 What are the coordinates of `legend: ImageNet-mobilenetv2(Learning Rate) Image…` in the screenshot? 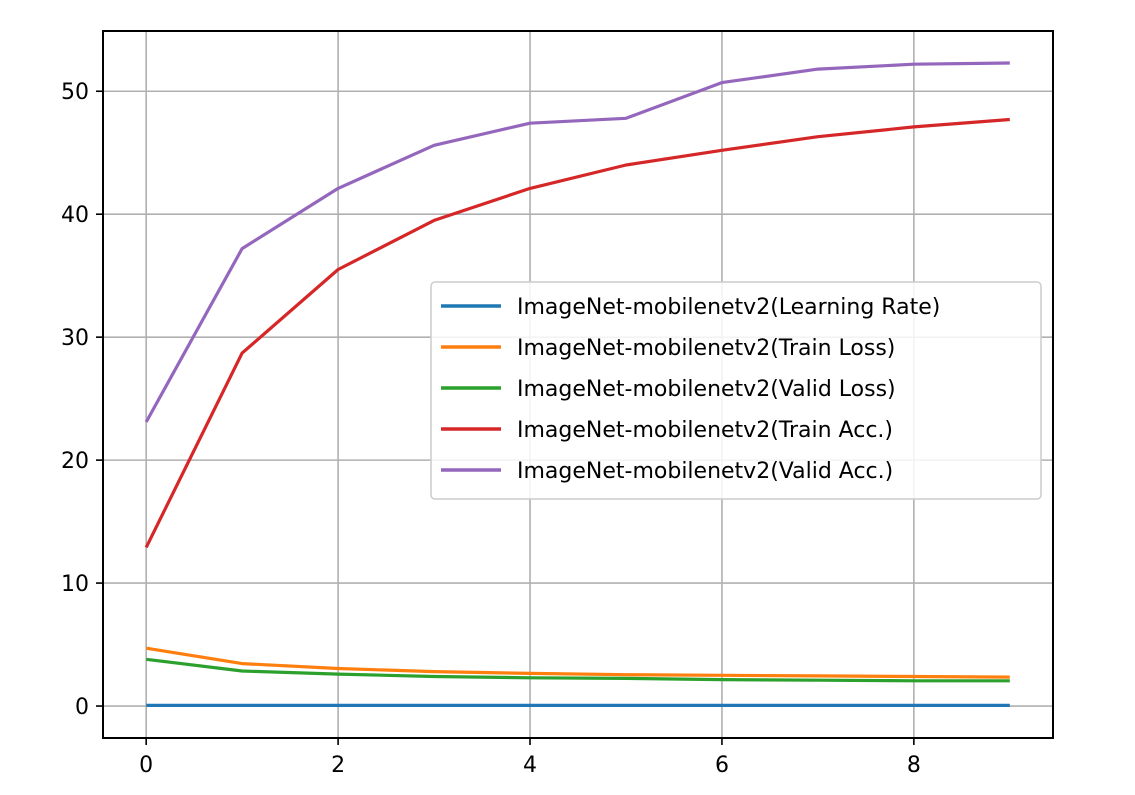 It's located at (736, 390).